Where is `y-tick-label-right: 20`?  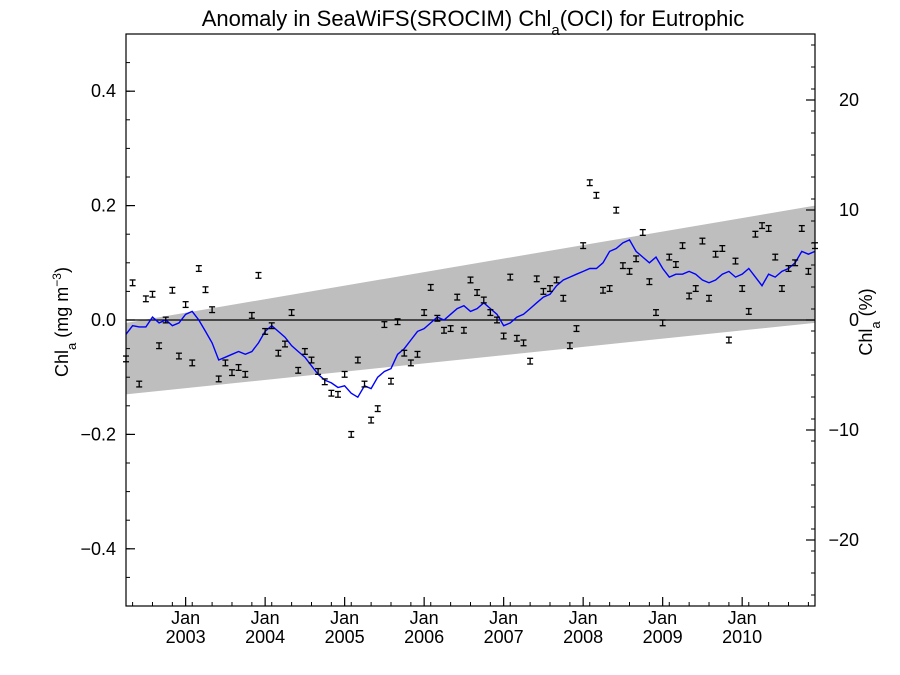
y-tick-label-right: 20 is located at coordinates (849, 100).